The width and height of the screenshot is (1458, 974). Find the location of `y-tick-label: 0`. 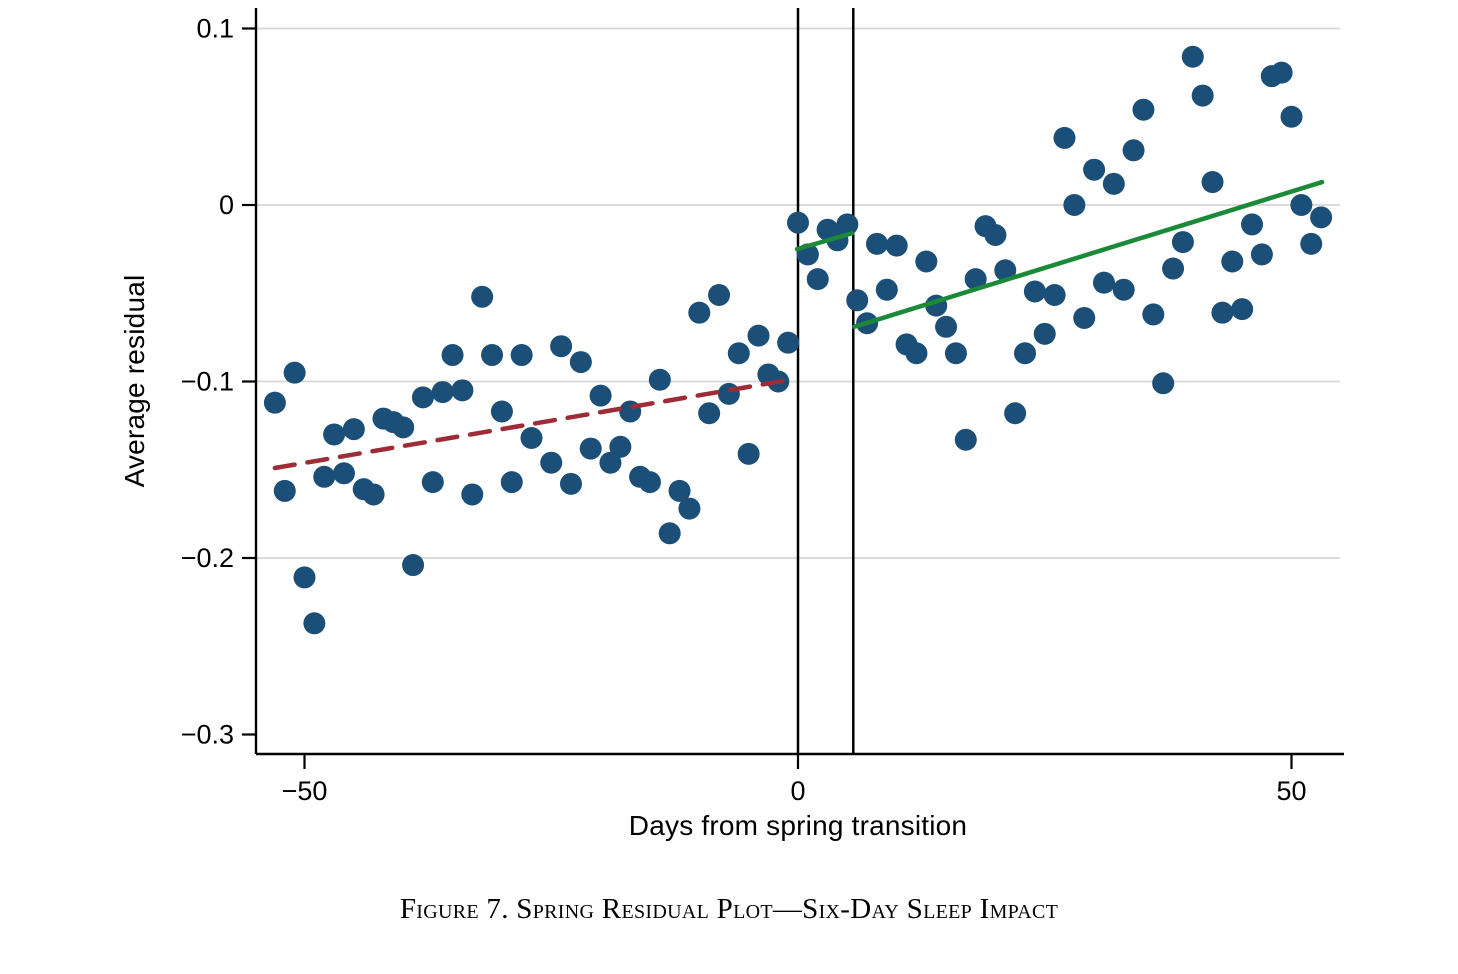

y-tick-label: 0 is located at coordinates (226, 205).